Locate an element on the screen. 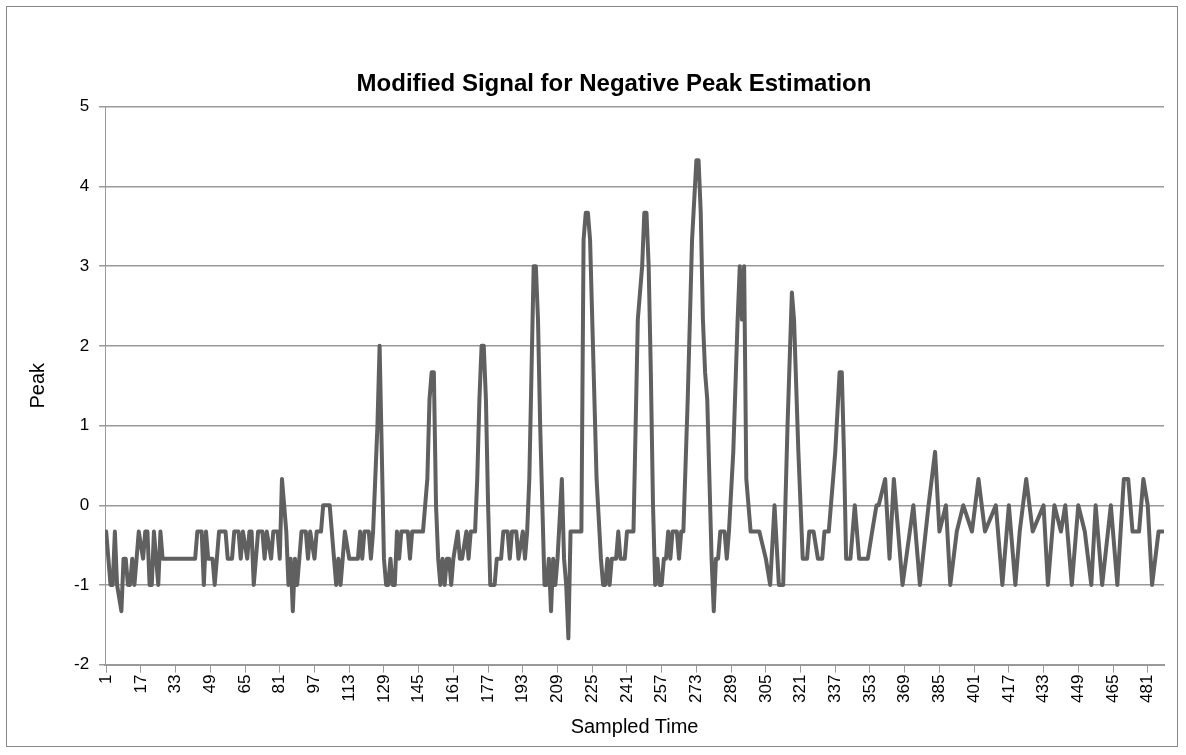 The width and height of the screenshot is (1186, 755). x-tick-label: 465 is located at coordinates (1112, 689).